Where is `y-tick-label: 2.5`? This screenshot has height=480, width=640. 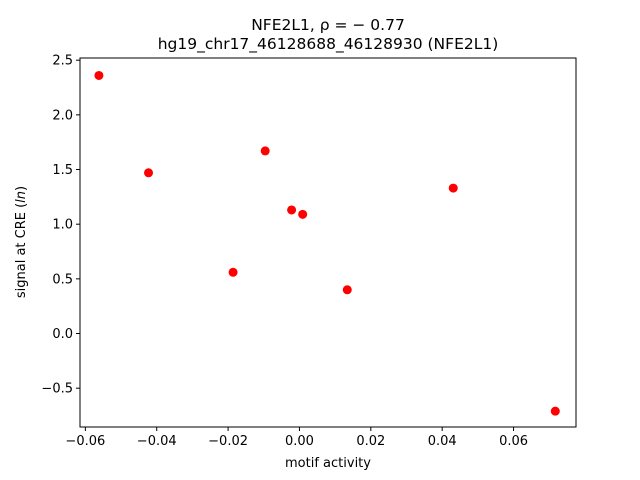
y-tick-label: 2.5 is located at coordinates (62, 61).